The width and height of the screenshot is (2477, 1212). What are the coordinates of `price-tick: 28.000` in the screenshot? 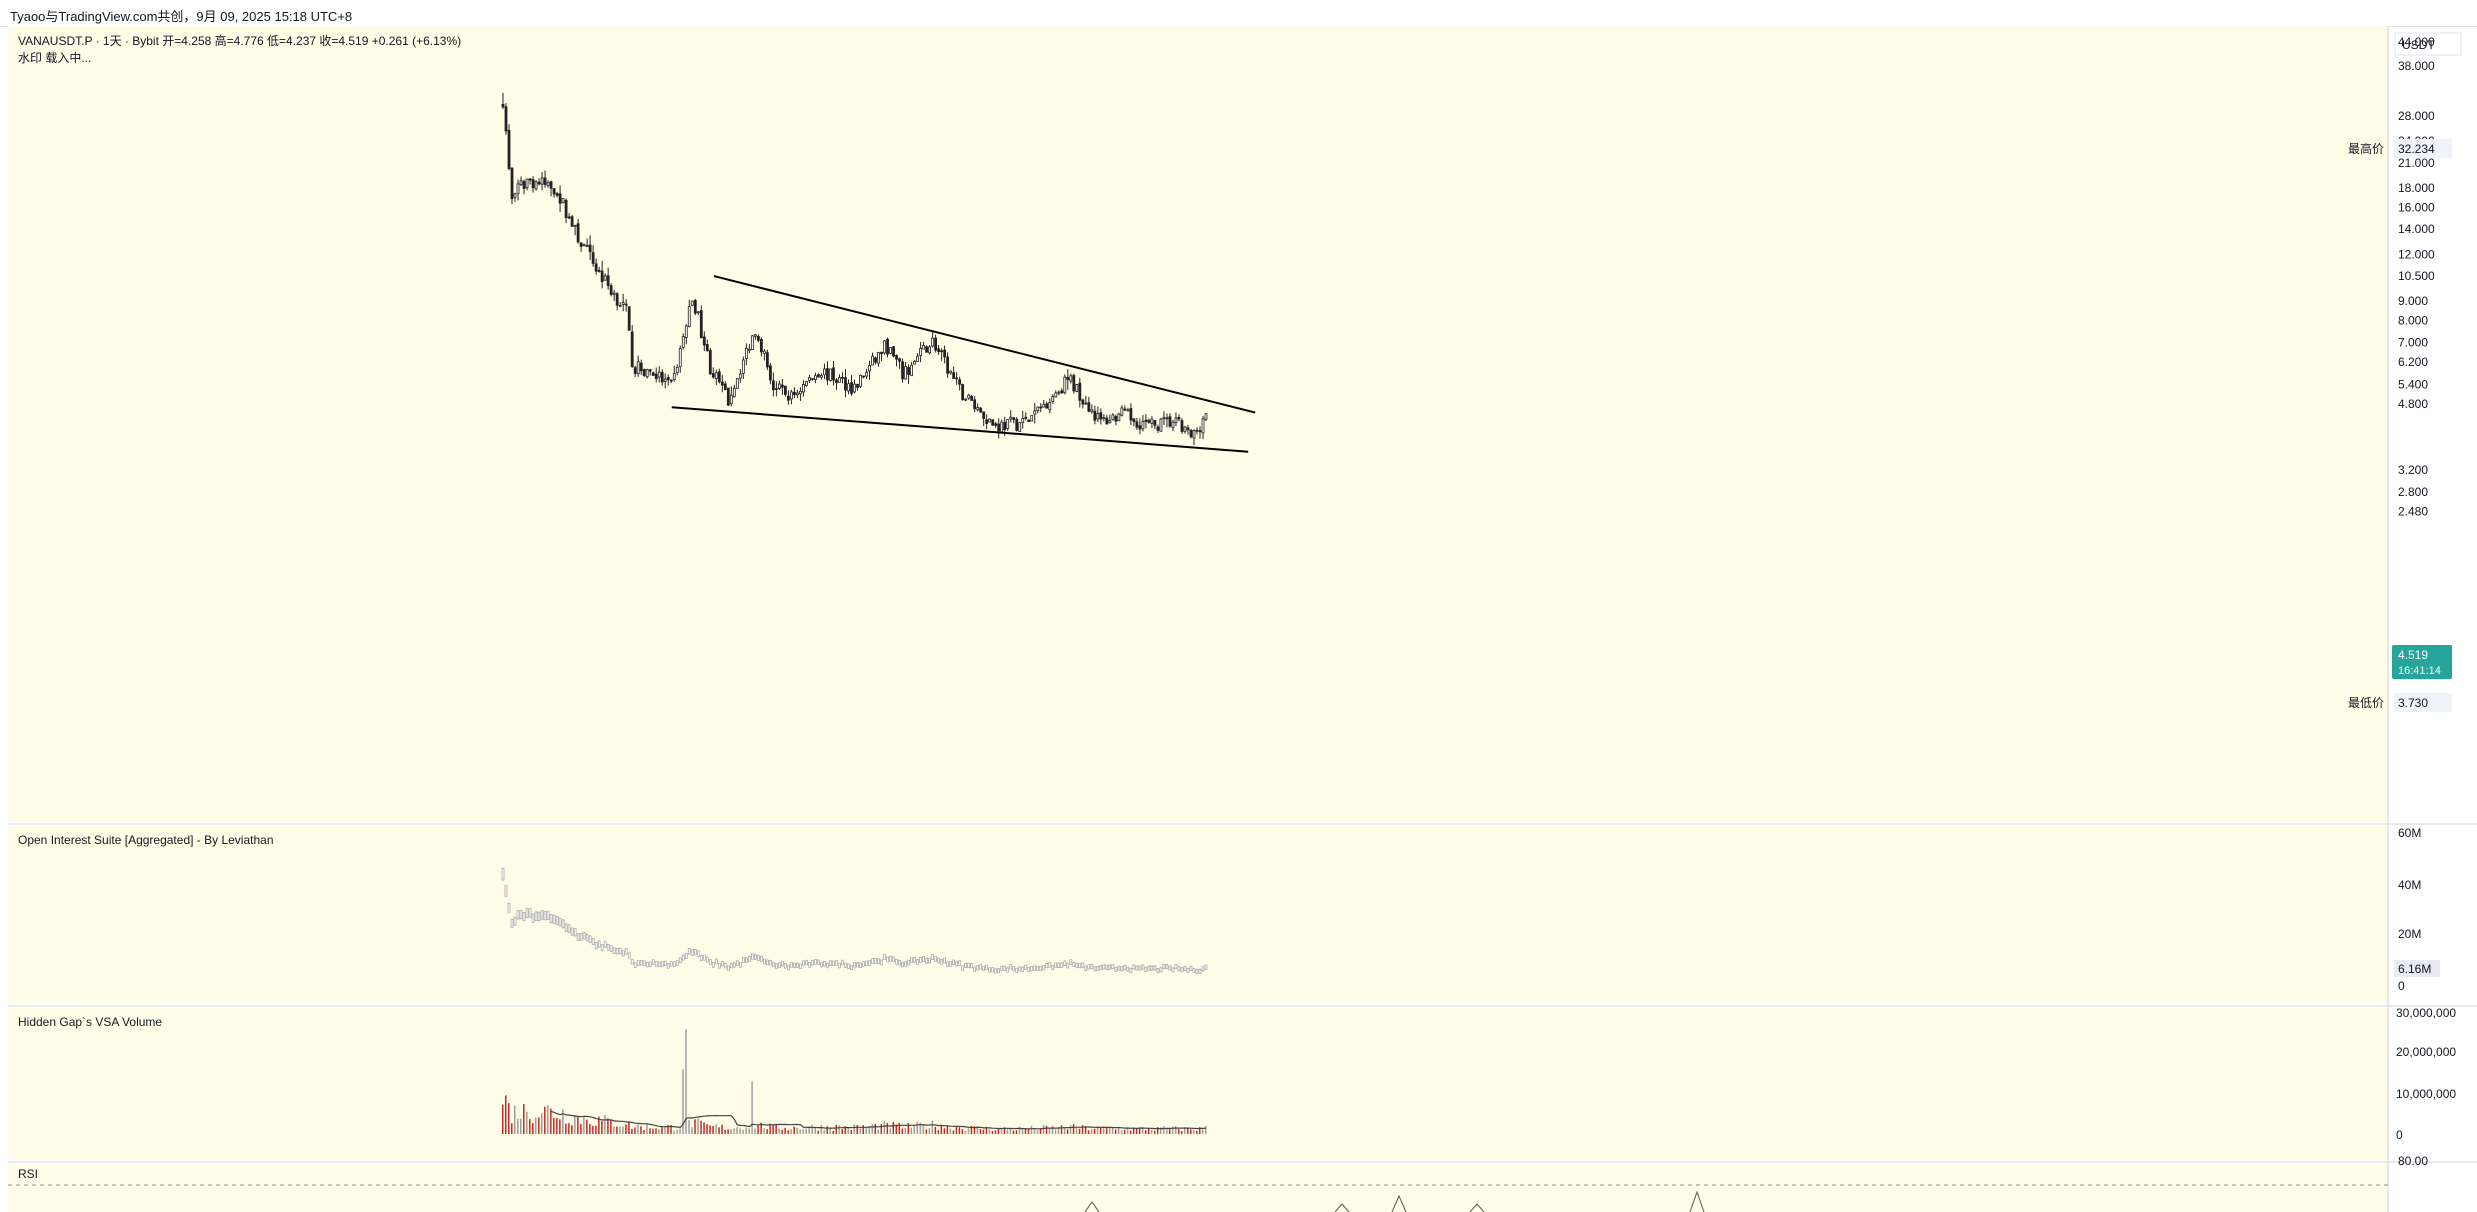 It's located at (2416, 116).